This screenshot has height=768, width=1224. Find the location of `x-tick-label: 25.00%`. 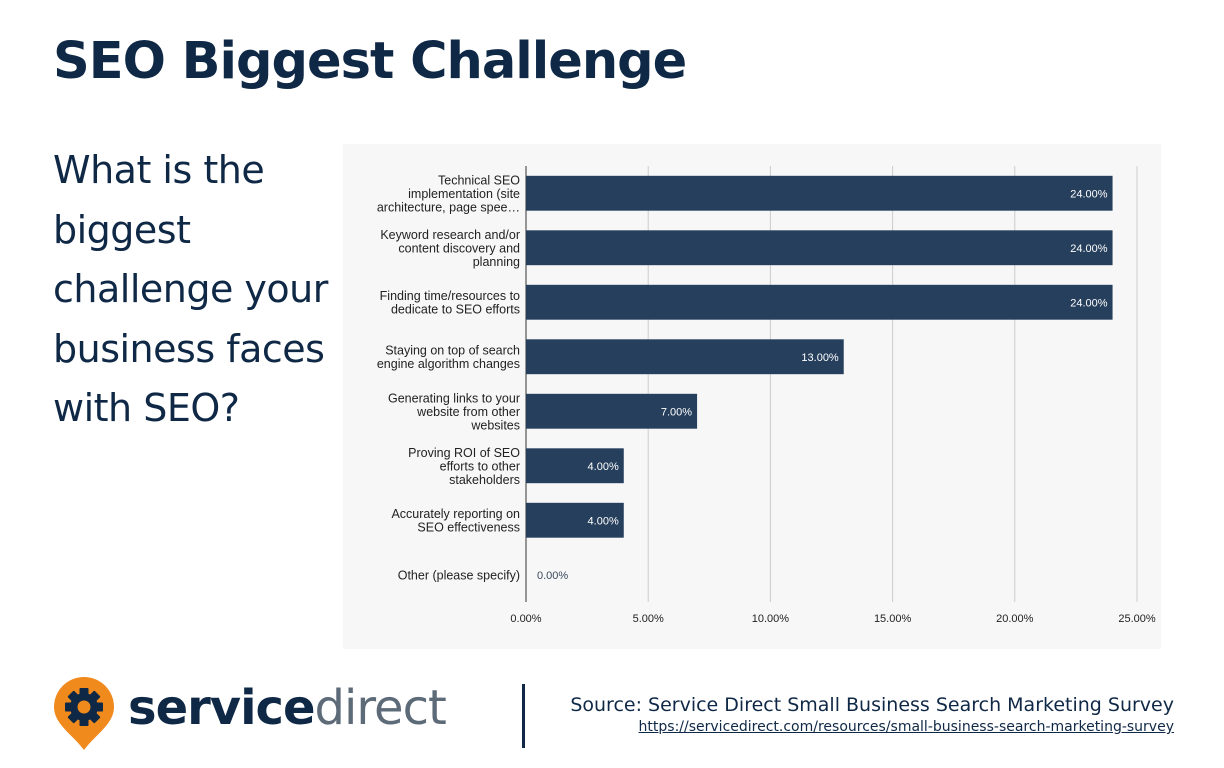

x-tick-label: 25.00% is located at coordinates (1137, 619).